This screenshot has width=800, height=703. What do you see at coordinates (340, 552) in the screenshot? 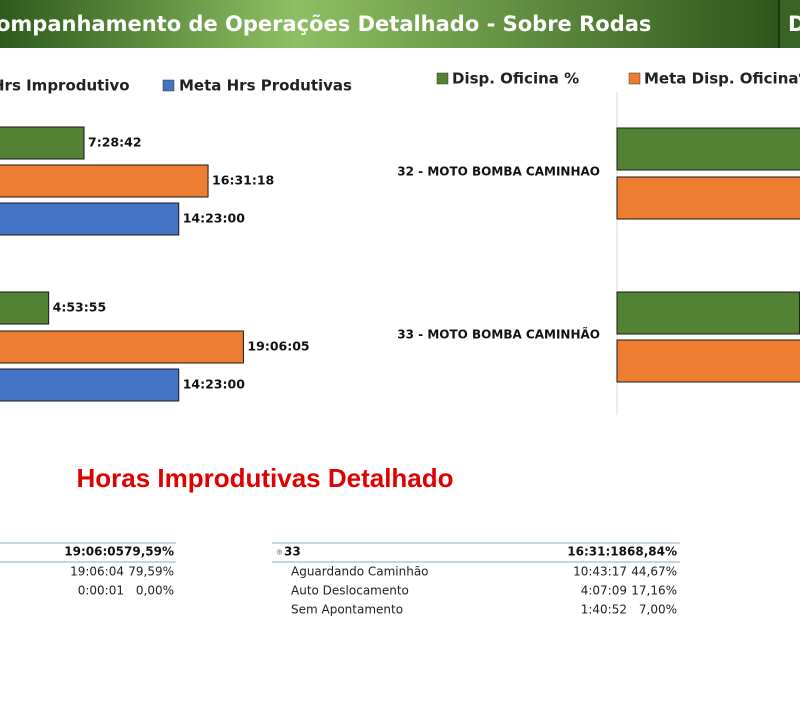
I see `table-lines: ⊕` at bounding box center [340, 552].